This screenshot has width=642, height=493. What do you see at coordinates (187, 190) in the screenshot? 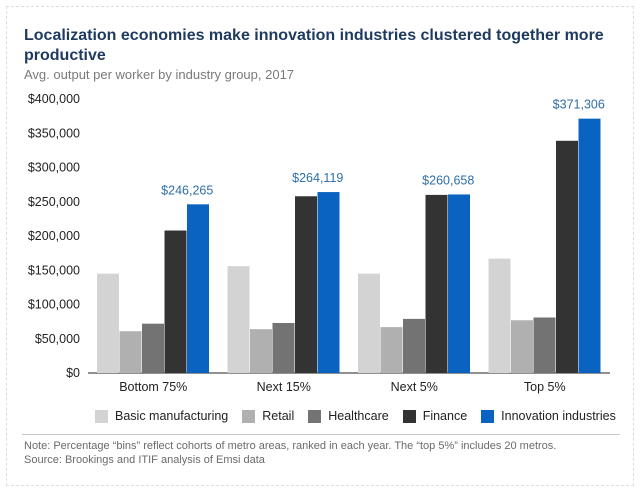
I see `data-label: $246,265` at bounding box center [187, 190].